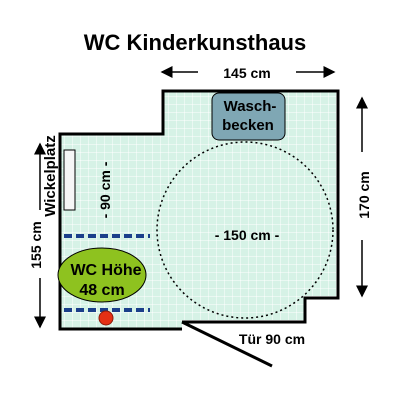 The width and height of the screenshot is (400, 400). I want to click on toilet-label-line1: WC Höhe, so click(105, 270).